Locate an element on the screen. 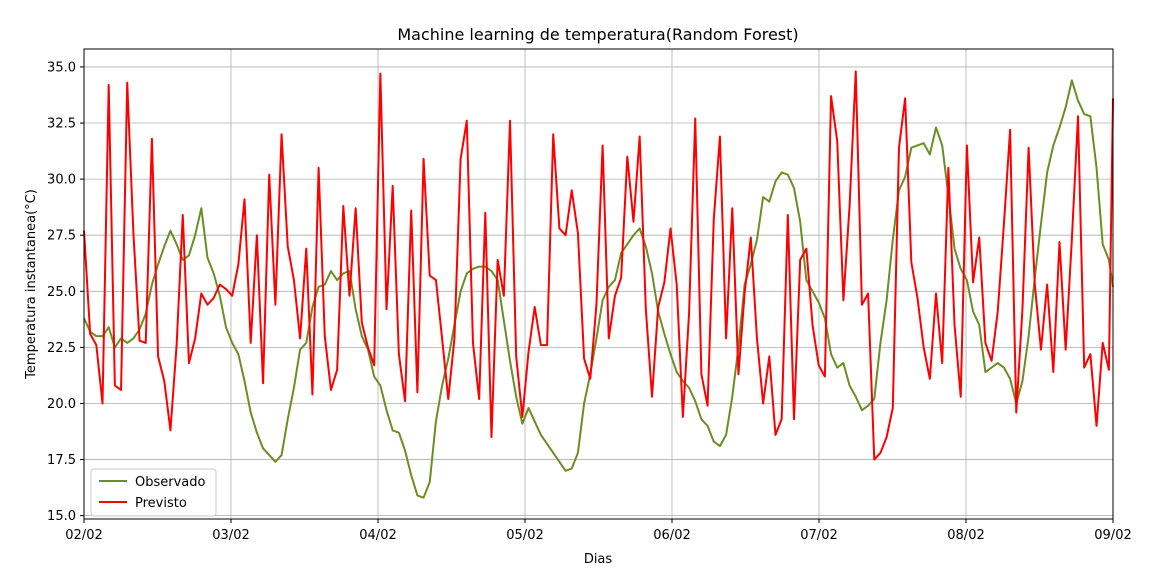  y-tick-label: 20.0 is located at coordinates (61, 404).